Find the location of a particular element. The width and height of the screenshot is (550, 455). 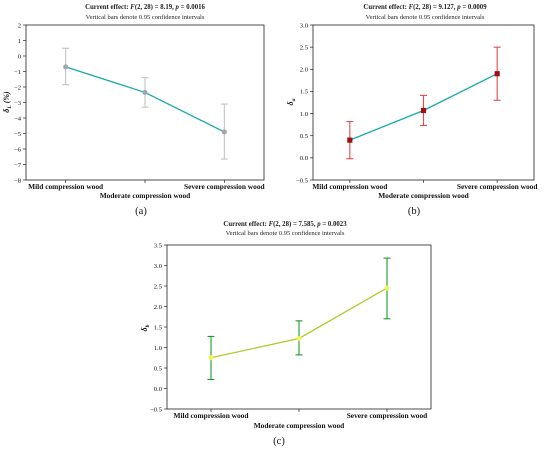

header-p-value: = 0.0016 is located at coordinates (192, 7).